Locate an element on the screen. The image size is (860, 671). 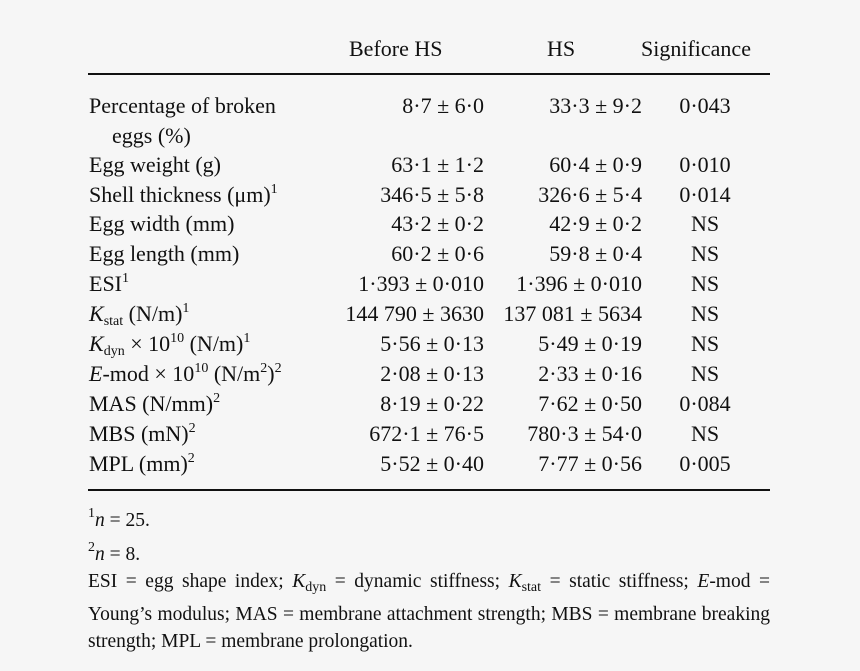
cell-before-hs: 144 790 ± 3630 is located at coordinates (414, 313).